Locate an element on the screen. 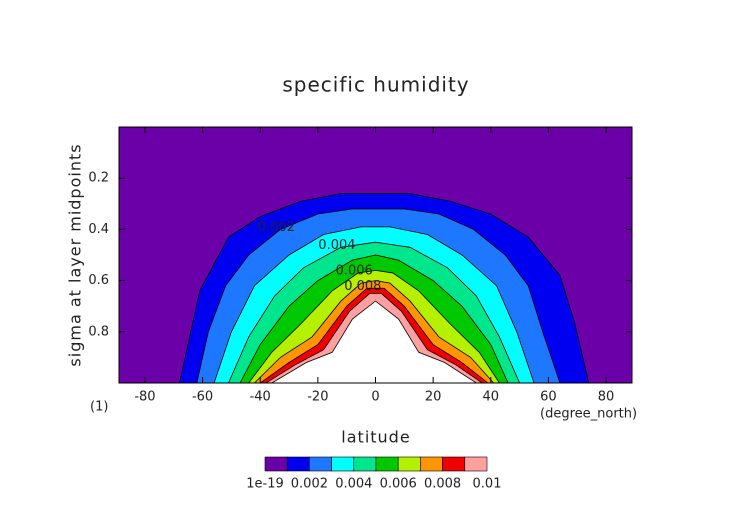 This screenshot has width=752, height=532. contour-label: 0.004 is located at coordinates (336, 245).